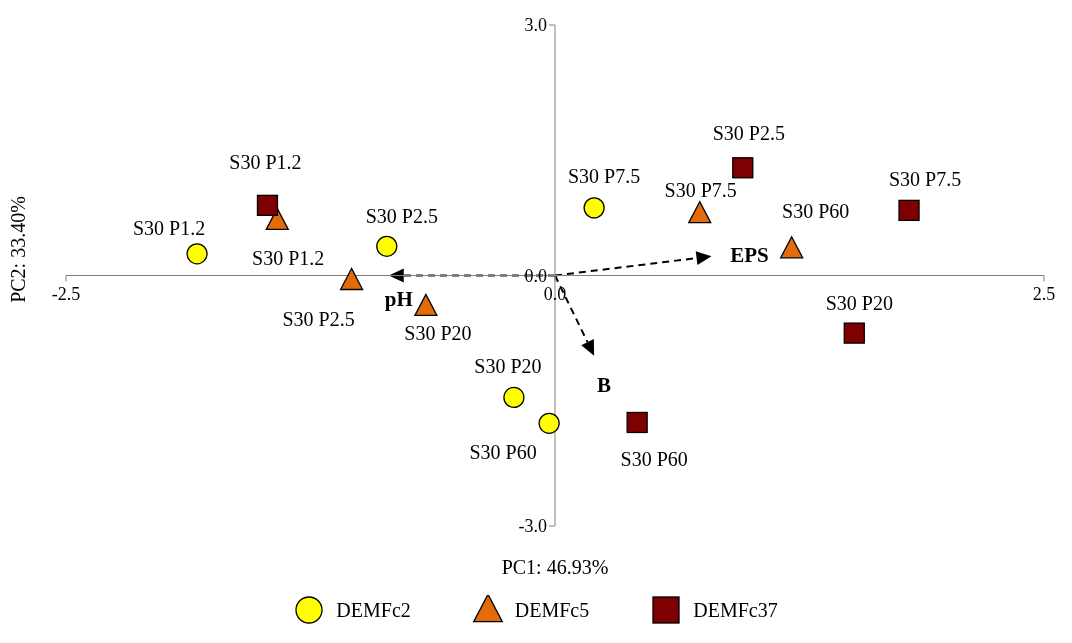  Describe the element at coordinates (552, 610) in the screenshot. I see `legend-label: DEMFc5` at that location.